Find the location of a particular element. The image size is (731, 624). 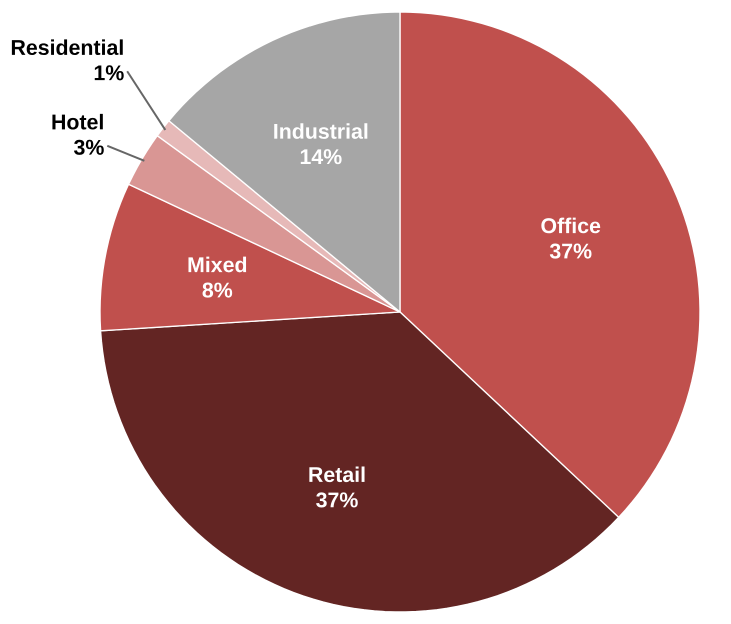

data-label: 8% is located at coordinates (217, 290).